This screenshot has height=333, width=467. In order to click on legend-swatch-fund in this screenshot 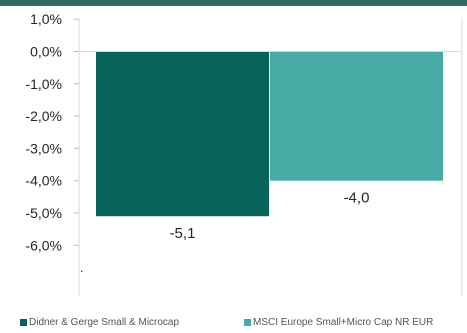, I will do `click(23, 322)`.